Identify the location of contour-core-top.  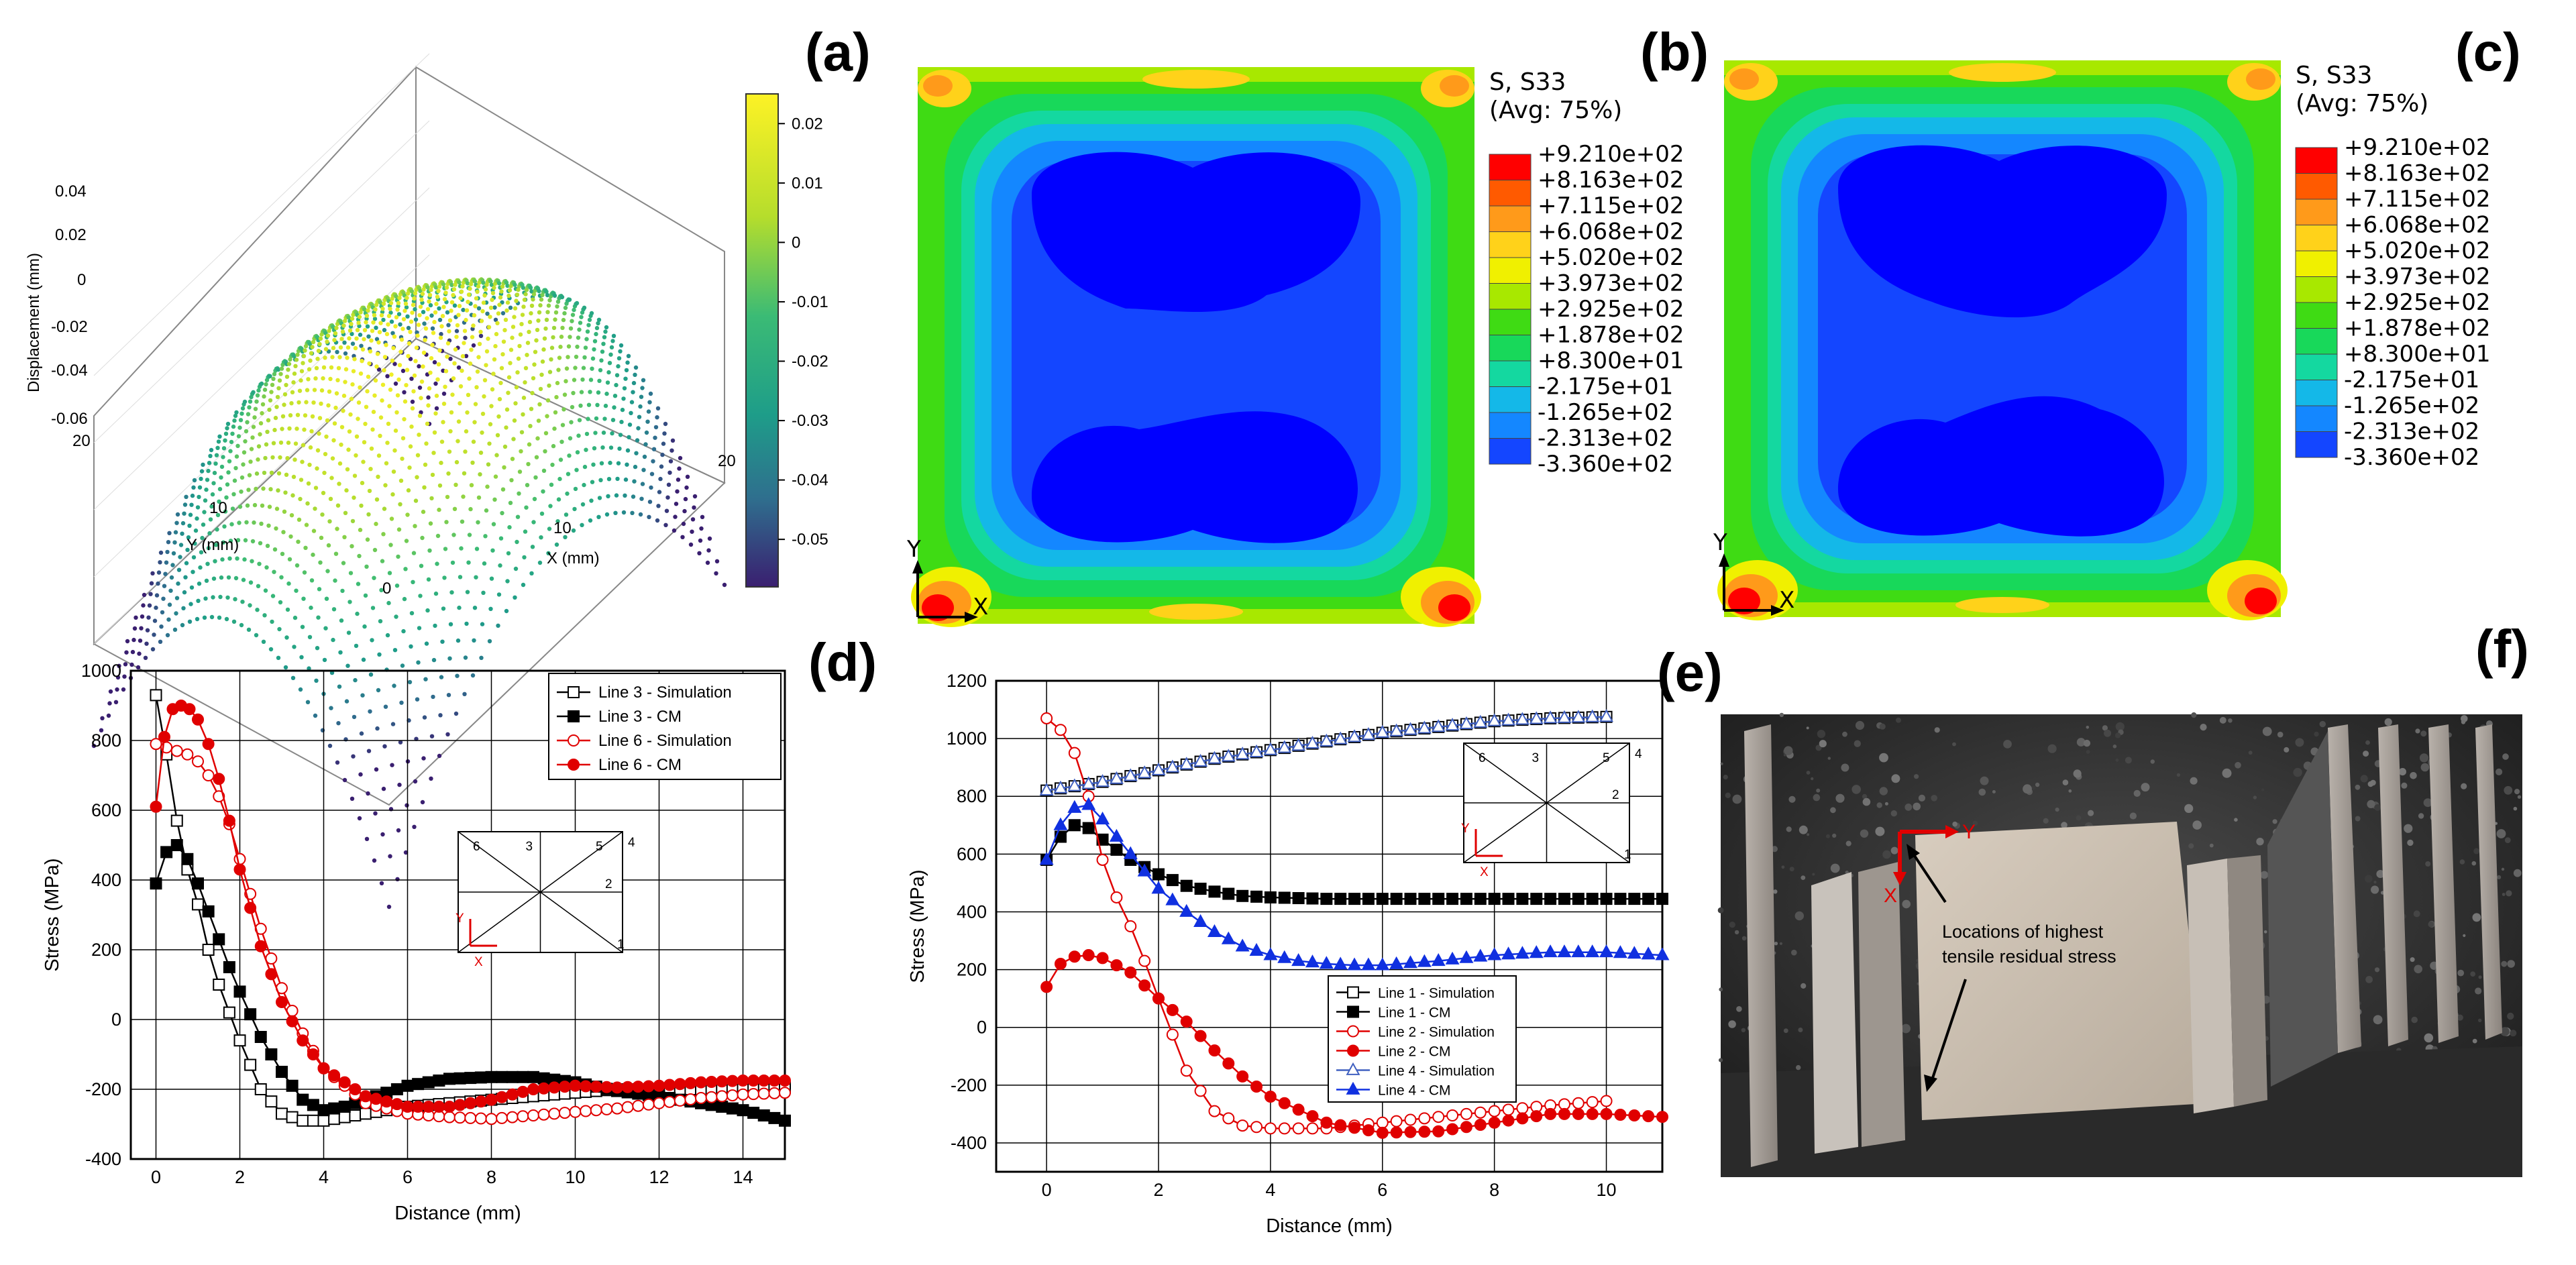
(2002, 232).